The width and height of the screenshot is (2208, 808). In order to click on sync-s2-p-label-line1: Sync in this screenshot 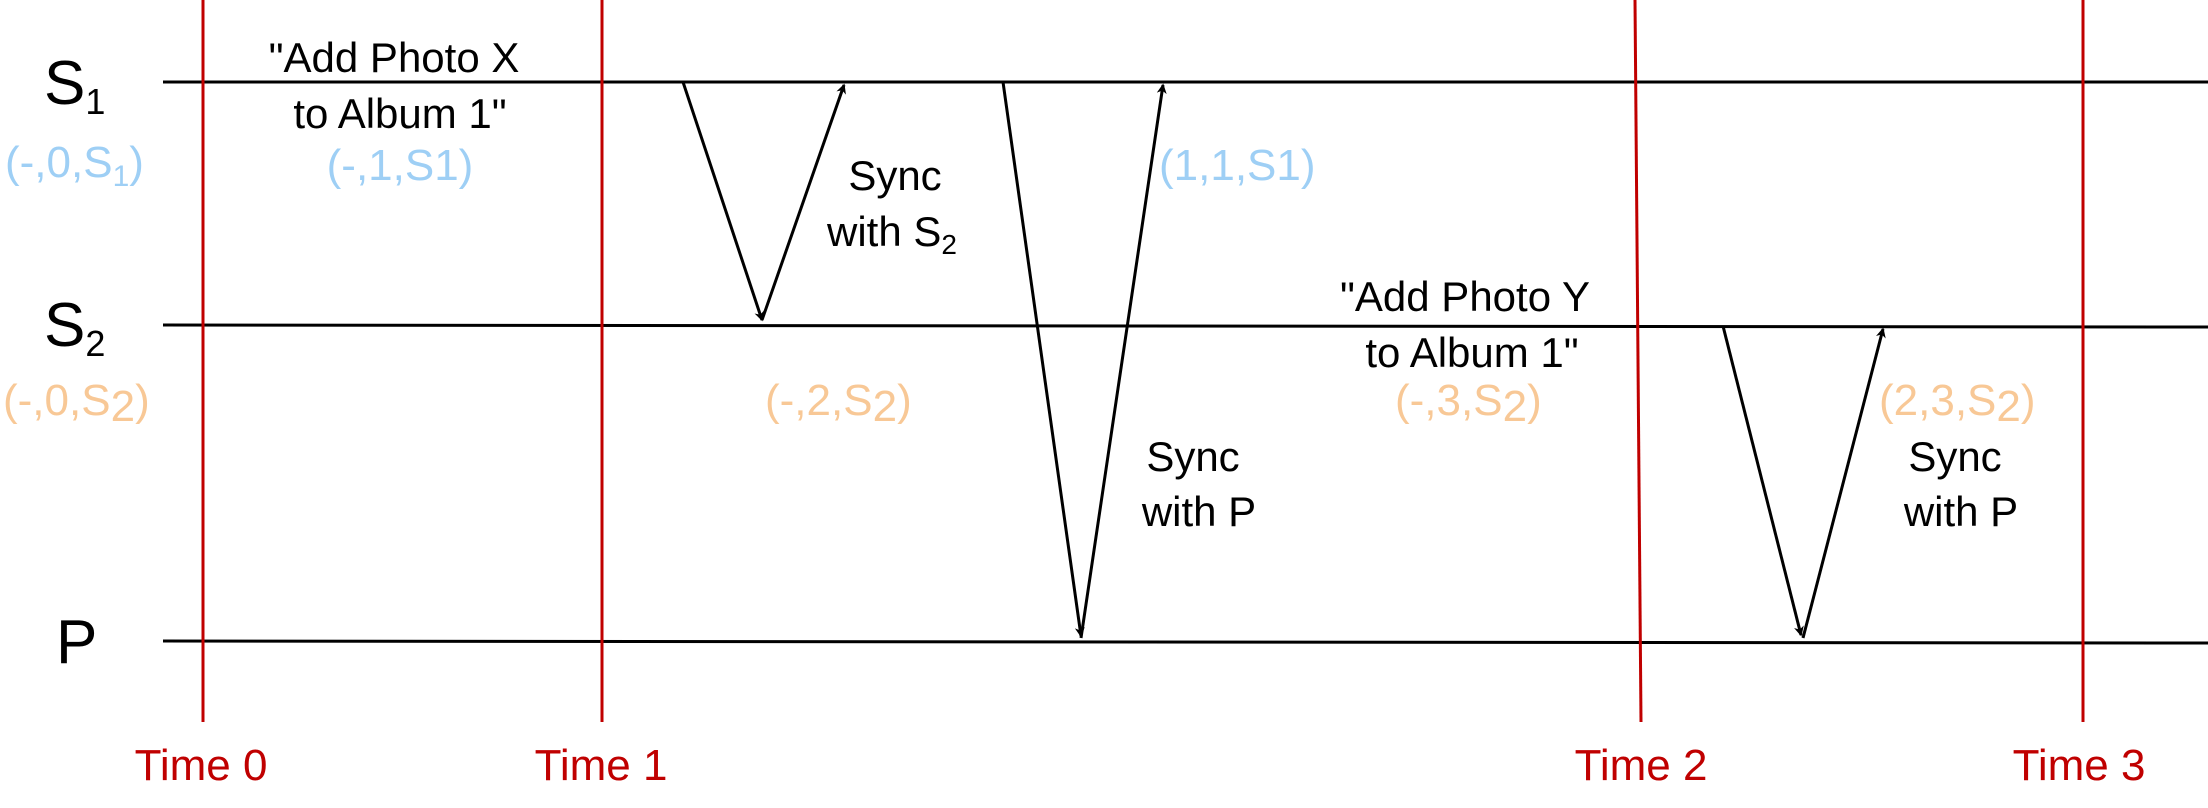, I will do `click(1954, 456)`.